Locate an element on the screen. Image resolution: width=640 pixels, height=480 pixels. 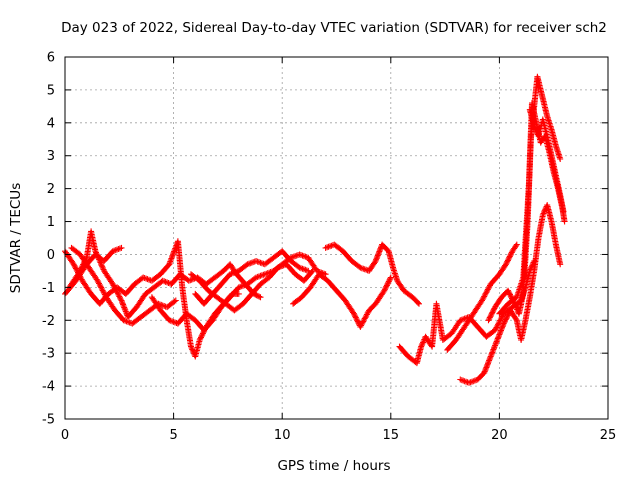
y-tick-label: 0 is located at coordinates (51, 255).